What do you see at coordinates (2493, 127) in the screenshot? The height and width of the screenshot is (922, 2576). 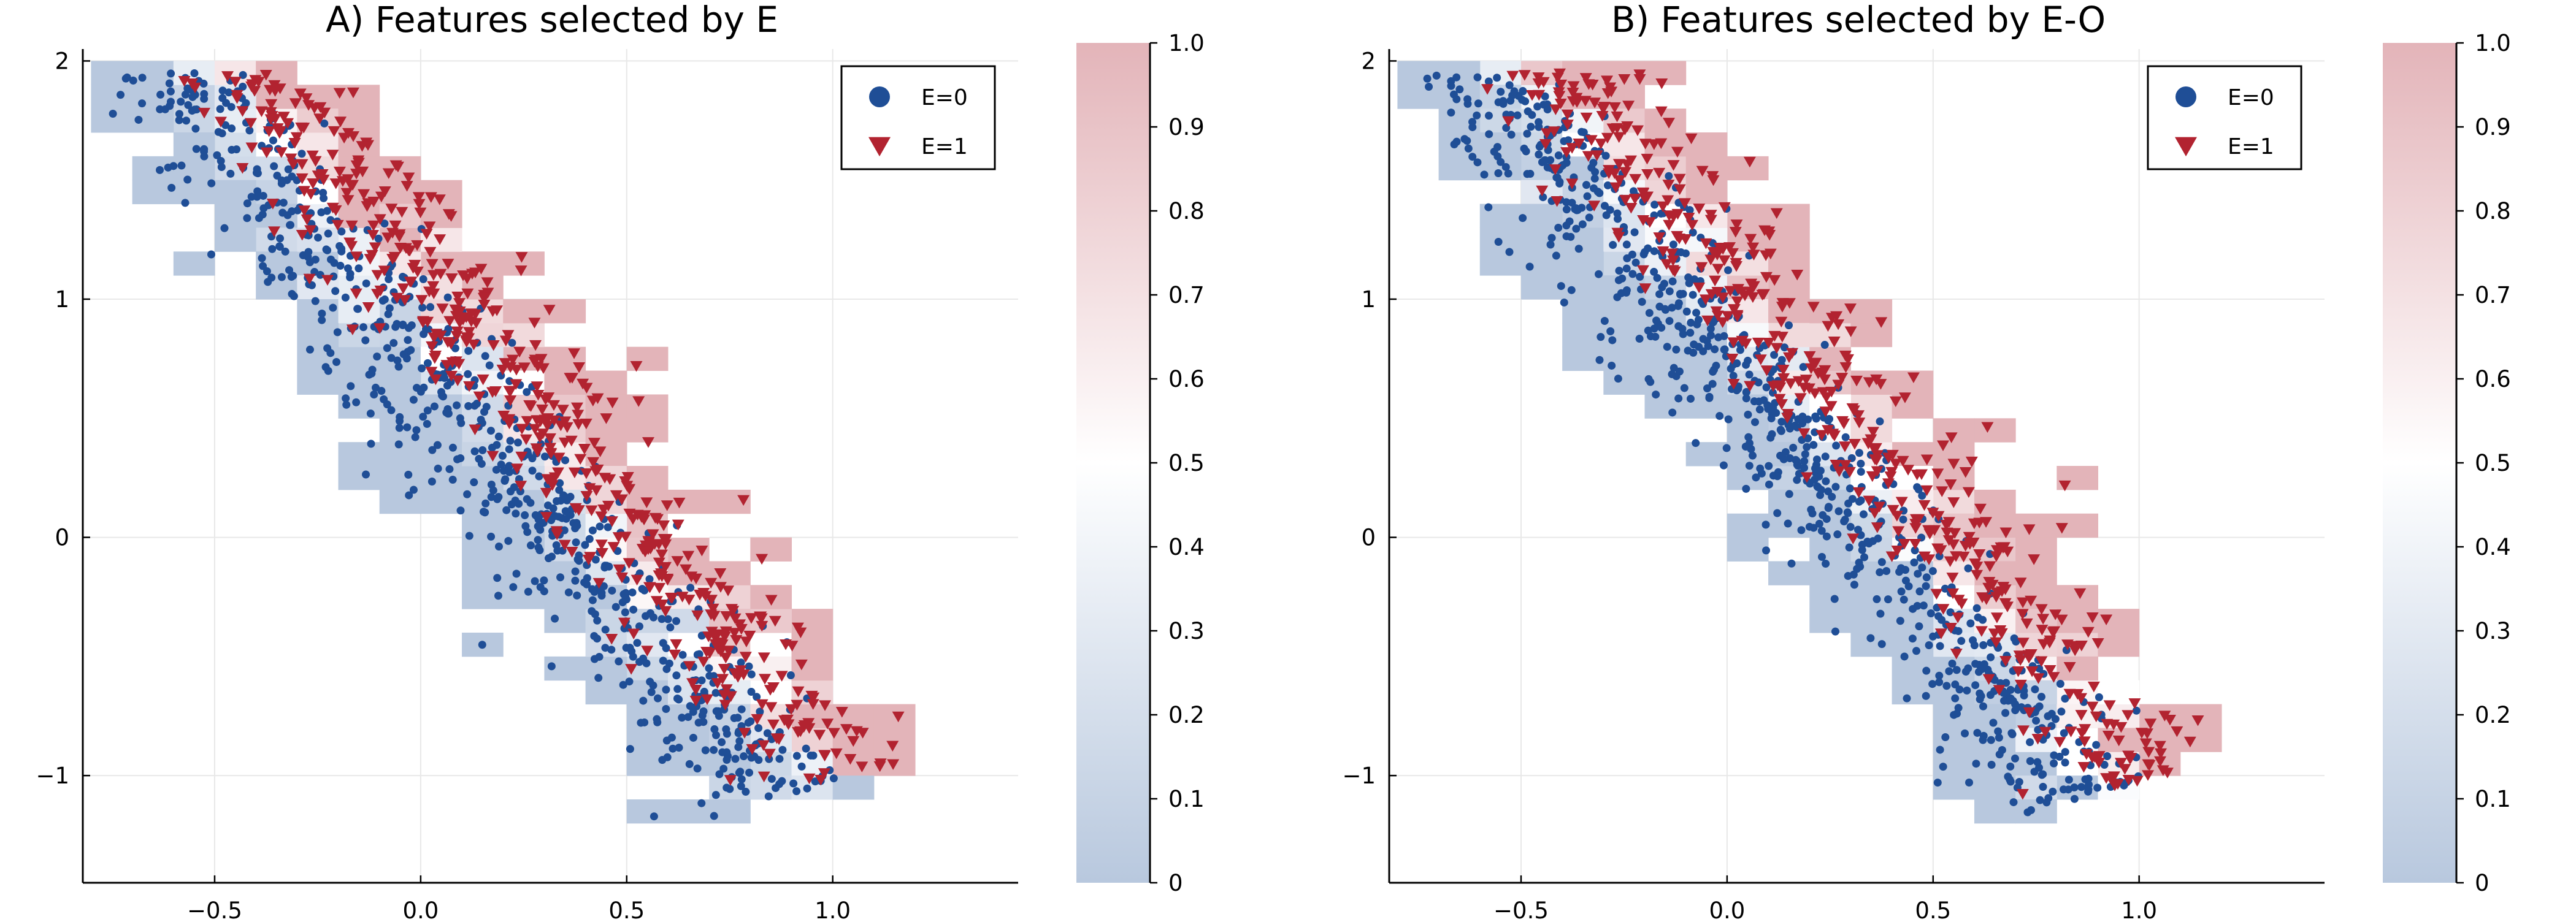 I see `colorbar-tick-label: 0.9` at bounding box center [2493, 127].